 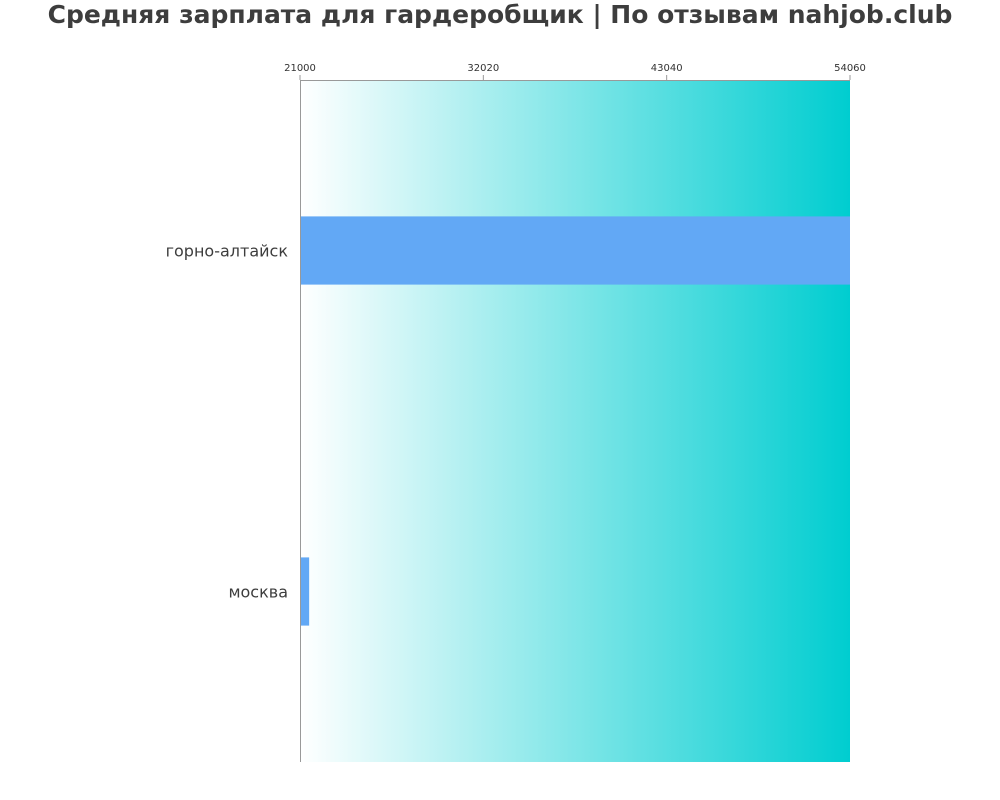 What do you see at coordinates (227, 422) in the screenshot?
I see `category-labels: горно-алтайск москва` at bounding box center [227, 422].